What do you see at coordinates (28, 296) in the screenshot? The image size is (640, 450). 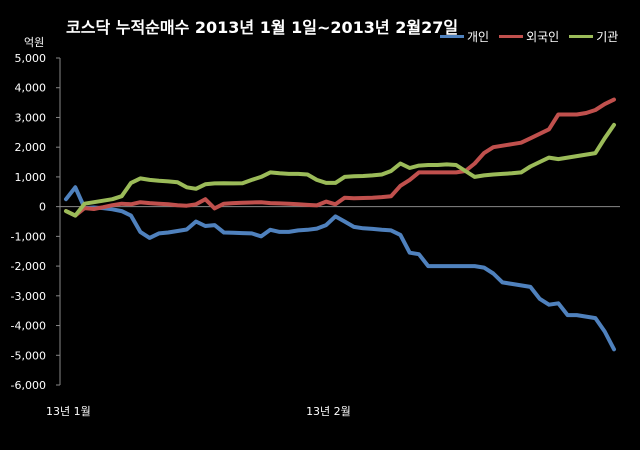 I see `y-tick-label: -3,000` at bounding box center [28, 296].